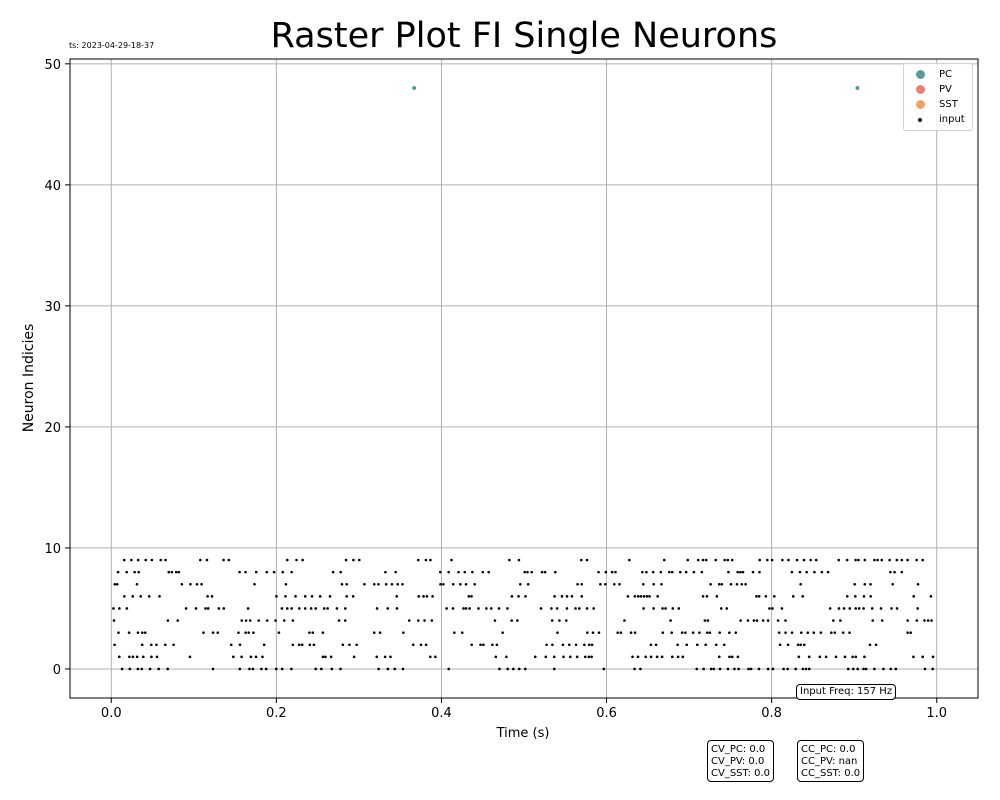  I want to click on legend-label-pc: PC, so click(946, 74).